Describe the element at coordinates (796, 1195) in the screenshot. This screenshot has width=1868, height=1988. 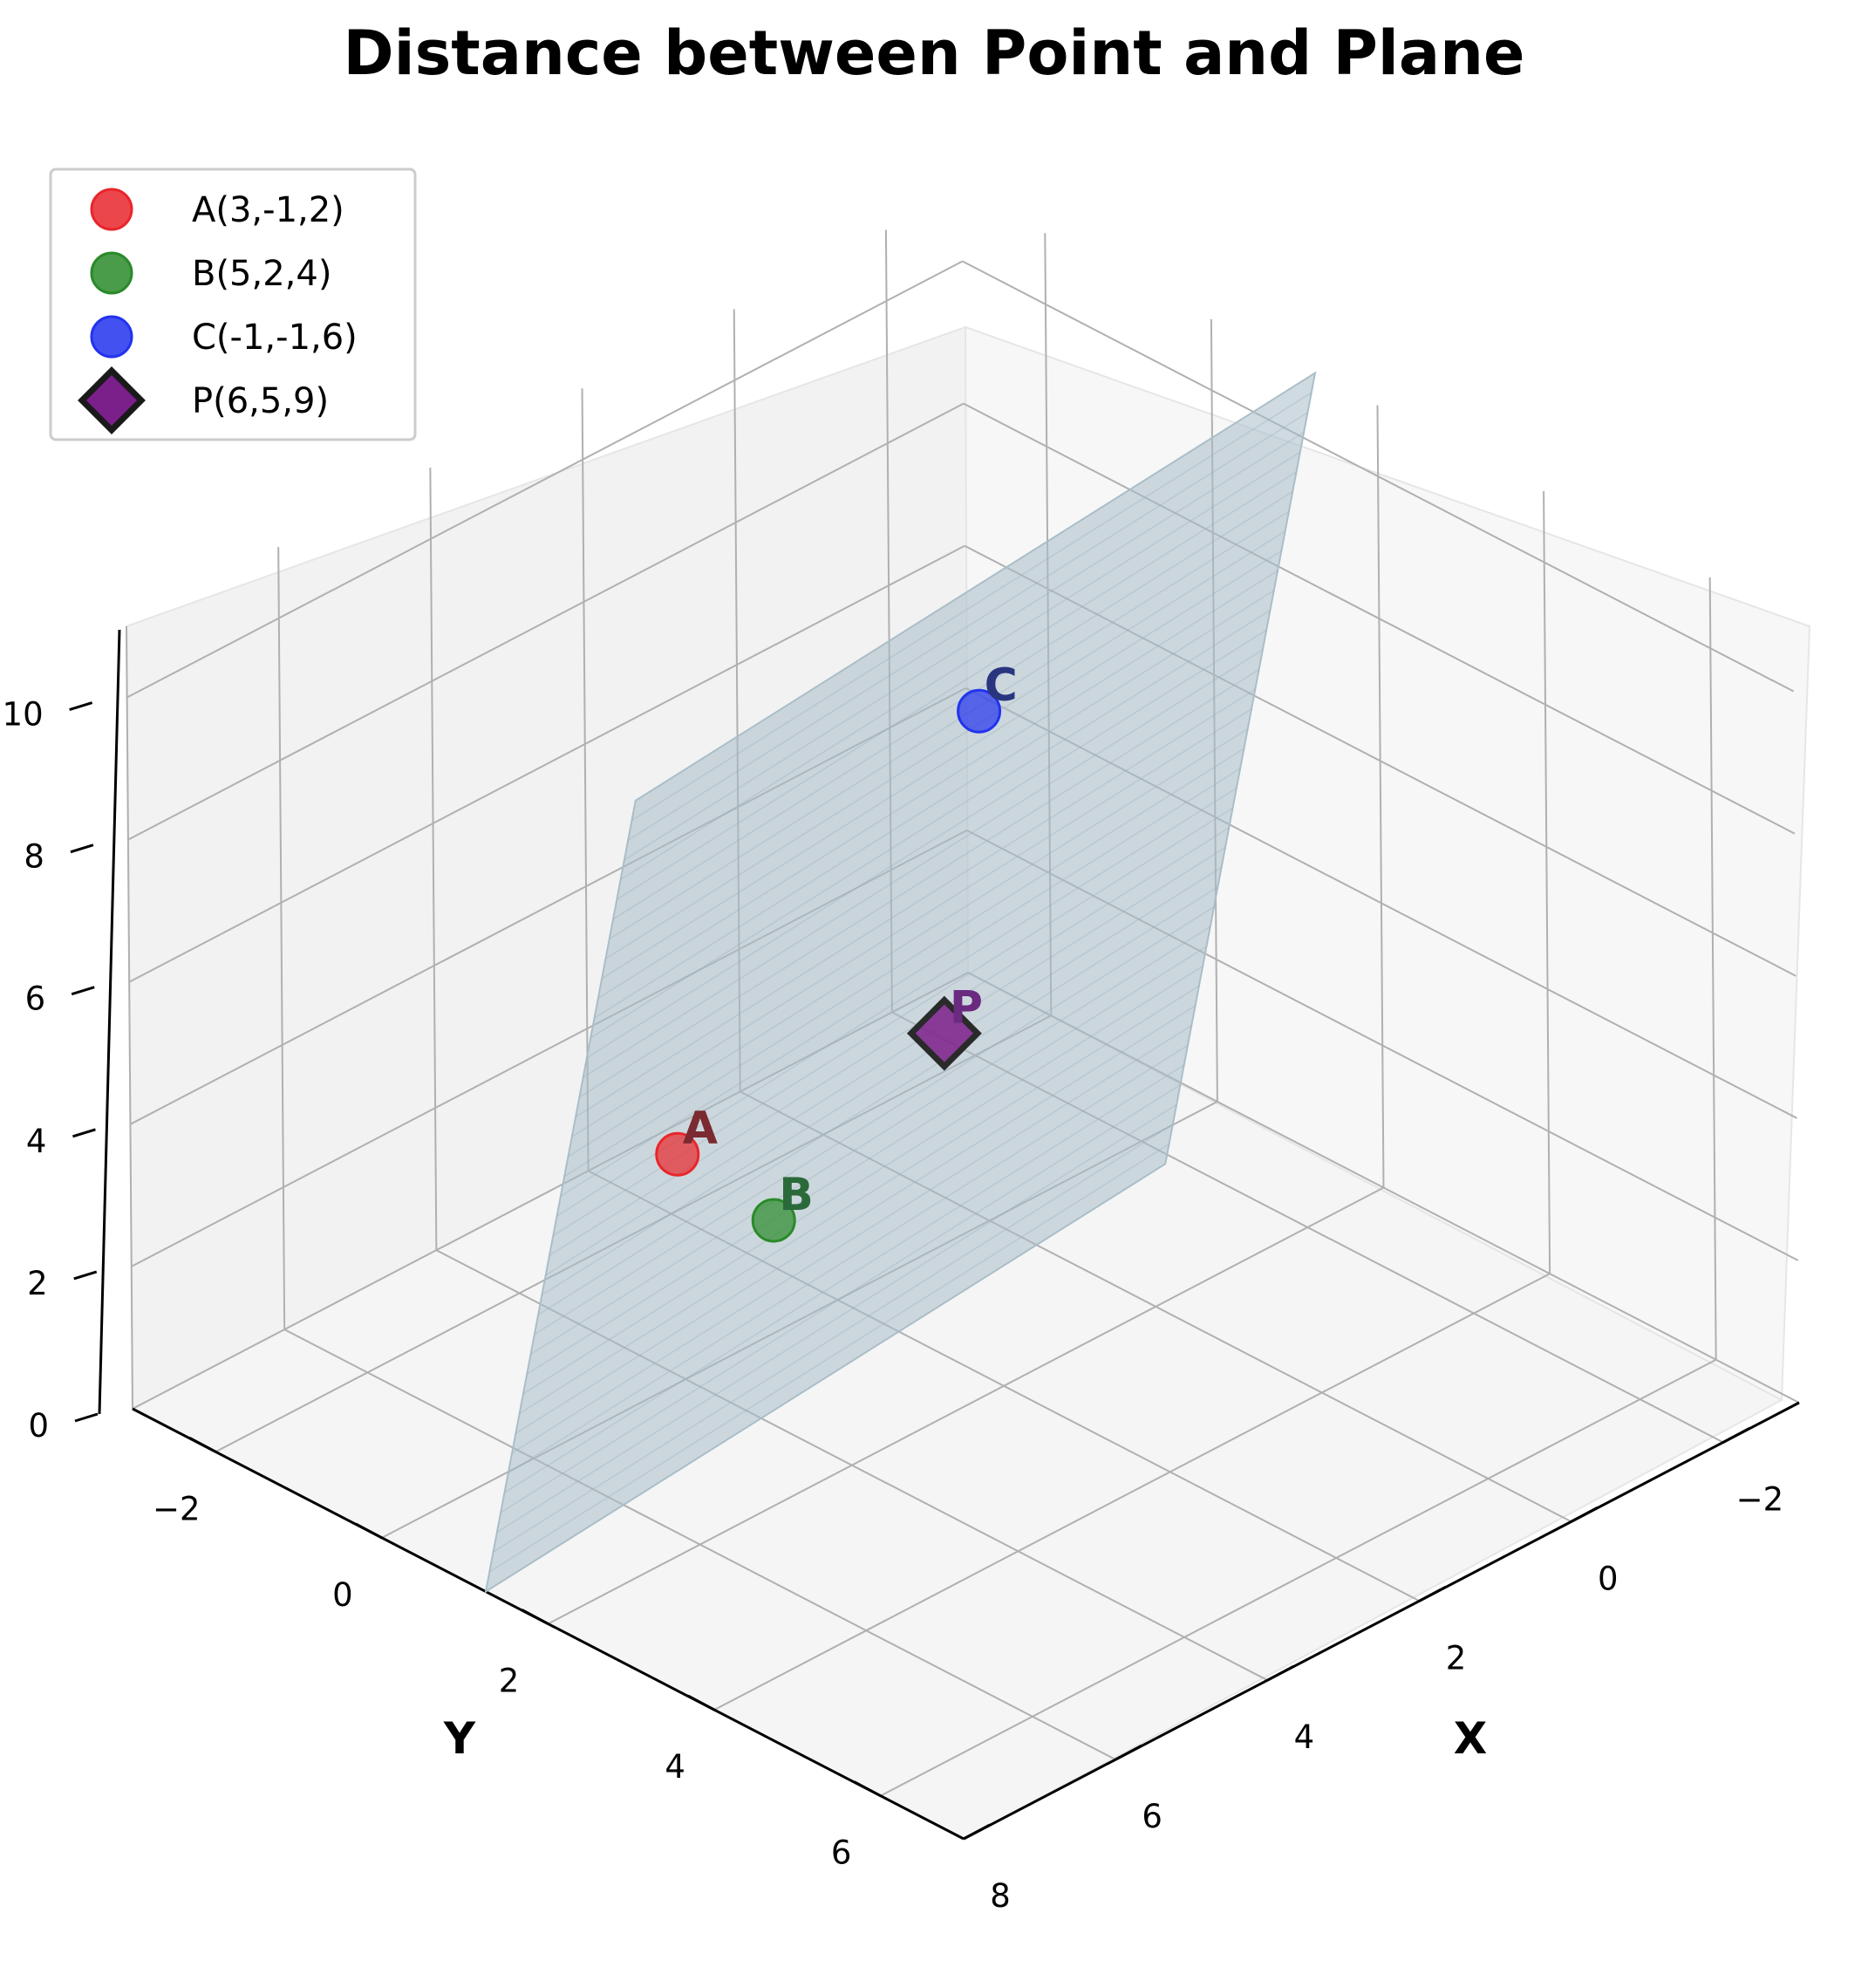
I see `point-b-label: B` at that location.